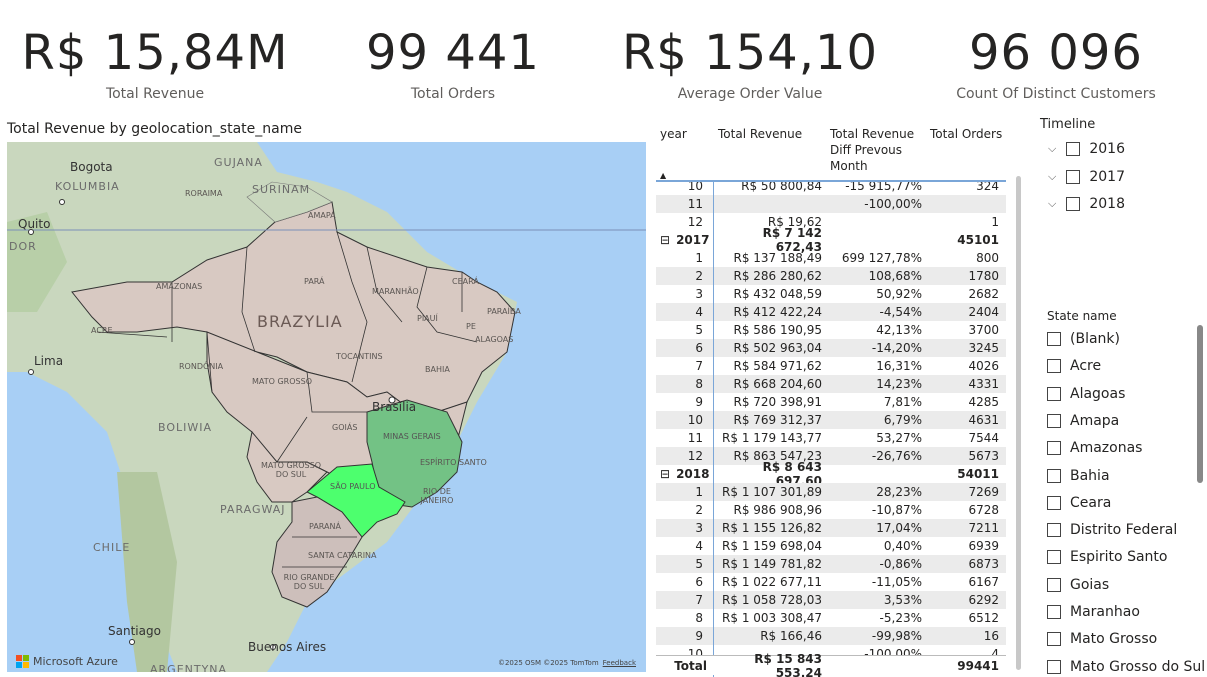 The image size is (1207, 677). I want to click on cell-c3: -14,20%, so click(896, 348).